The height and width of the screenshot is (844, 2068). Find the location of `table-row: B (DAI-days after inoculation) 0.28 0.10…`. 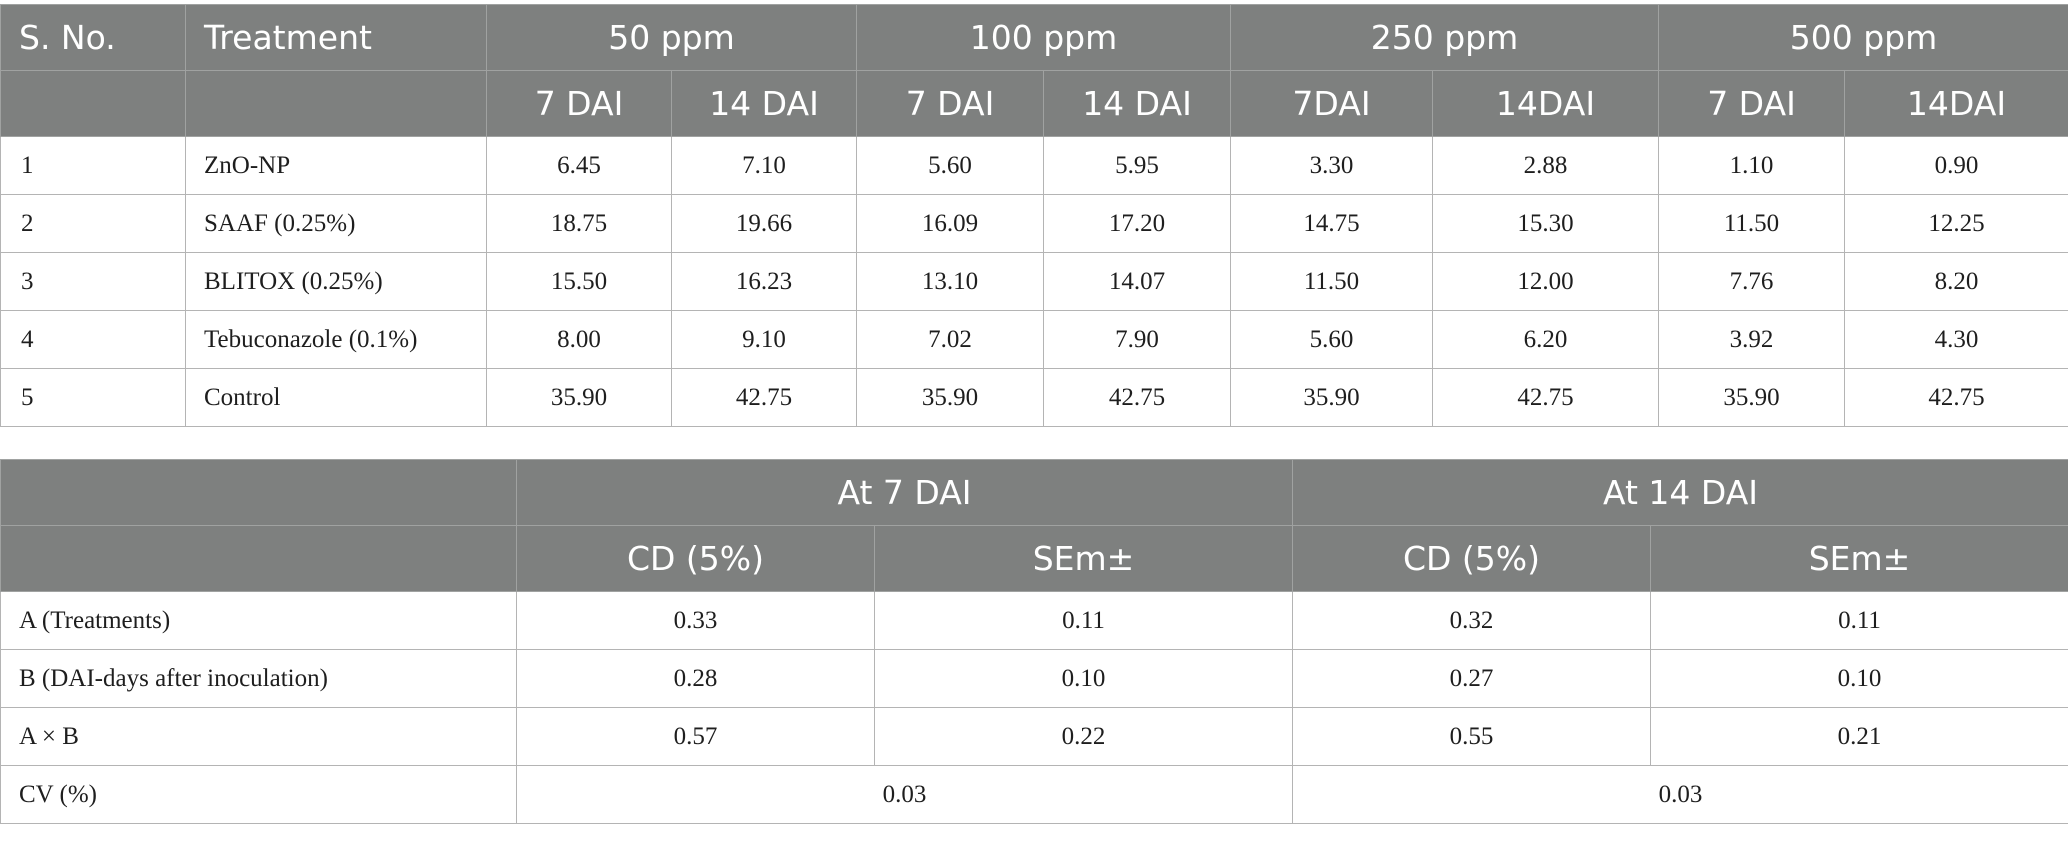

table-row: B (DAI-days after inoculation) 0.28 0.10… is located at coordinates (1034, 678).